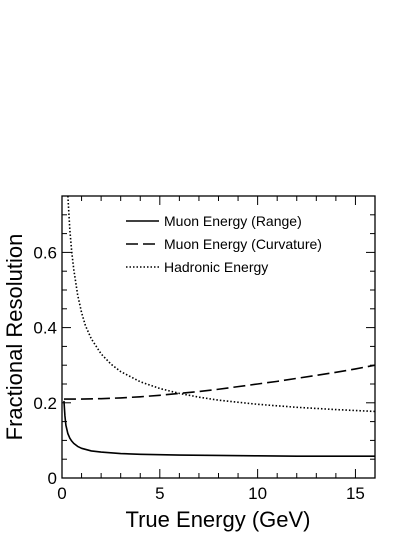  Describe the element at coordinates (233, 221) in the screenshot. I see `legend-label-muon-range: Muon Energy (Range)` at that location.